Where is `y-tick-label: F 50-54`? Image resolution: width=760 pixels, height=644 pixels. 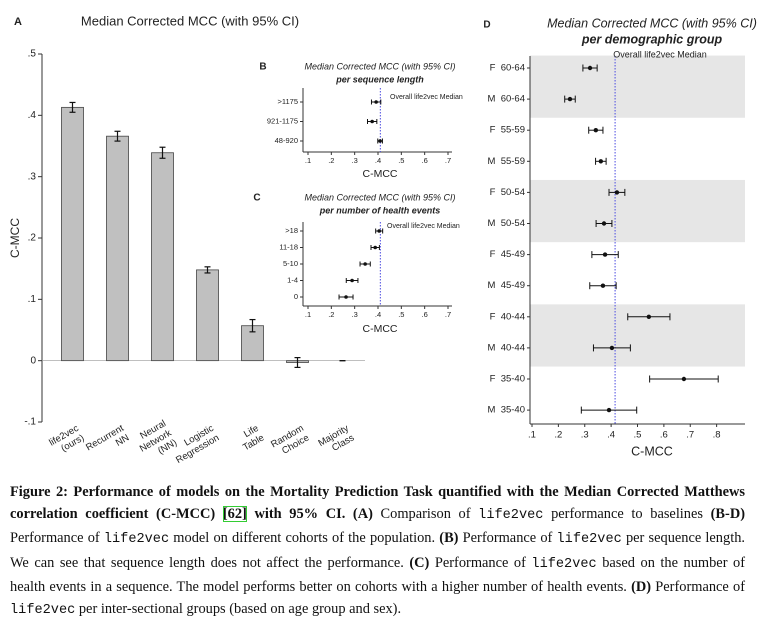 y-tick-label: F 50-54 is located at coordinates (507, 192).